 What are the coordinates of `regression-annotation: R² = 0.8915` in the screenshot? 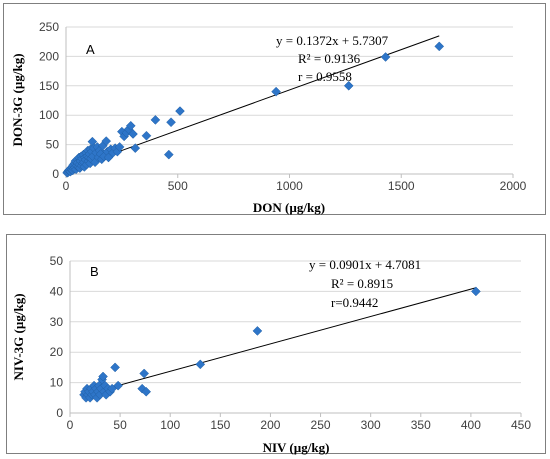 It's located at (362, 283).